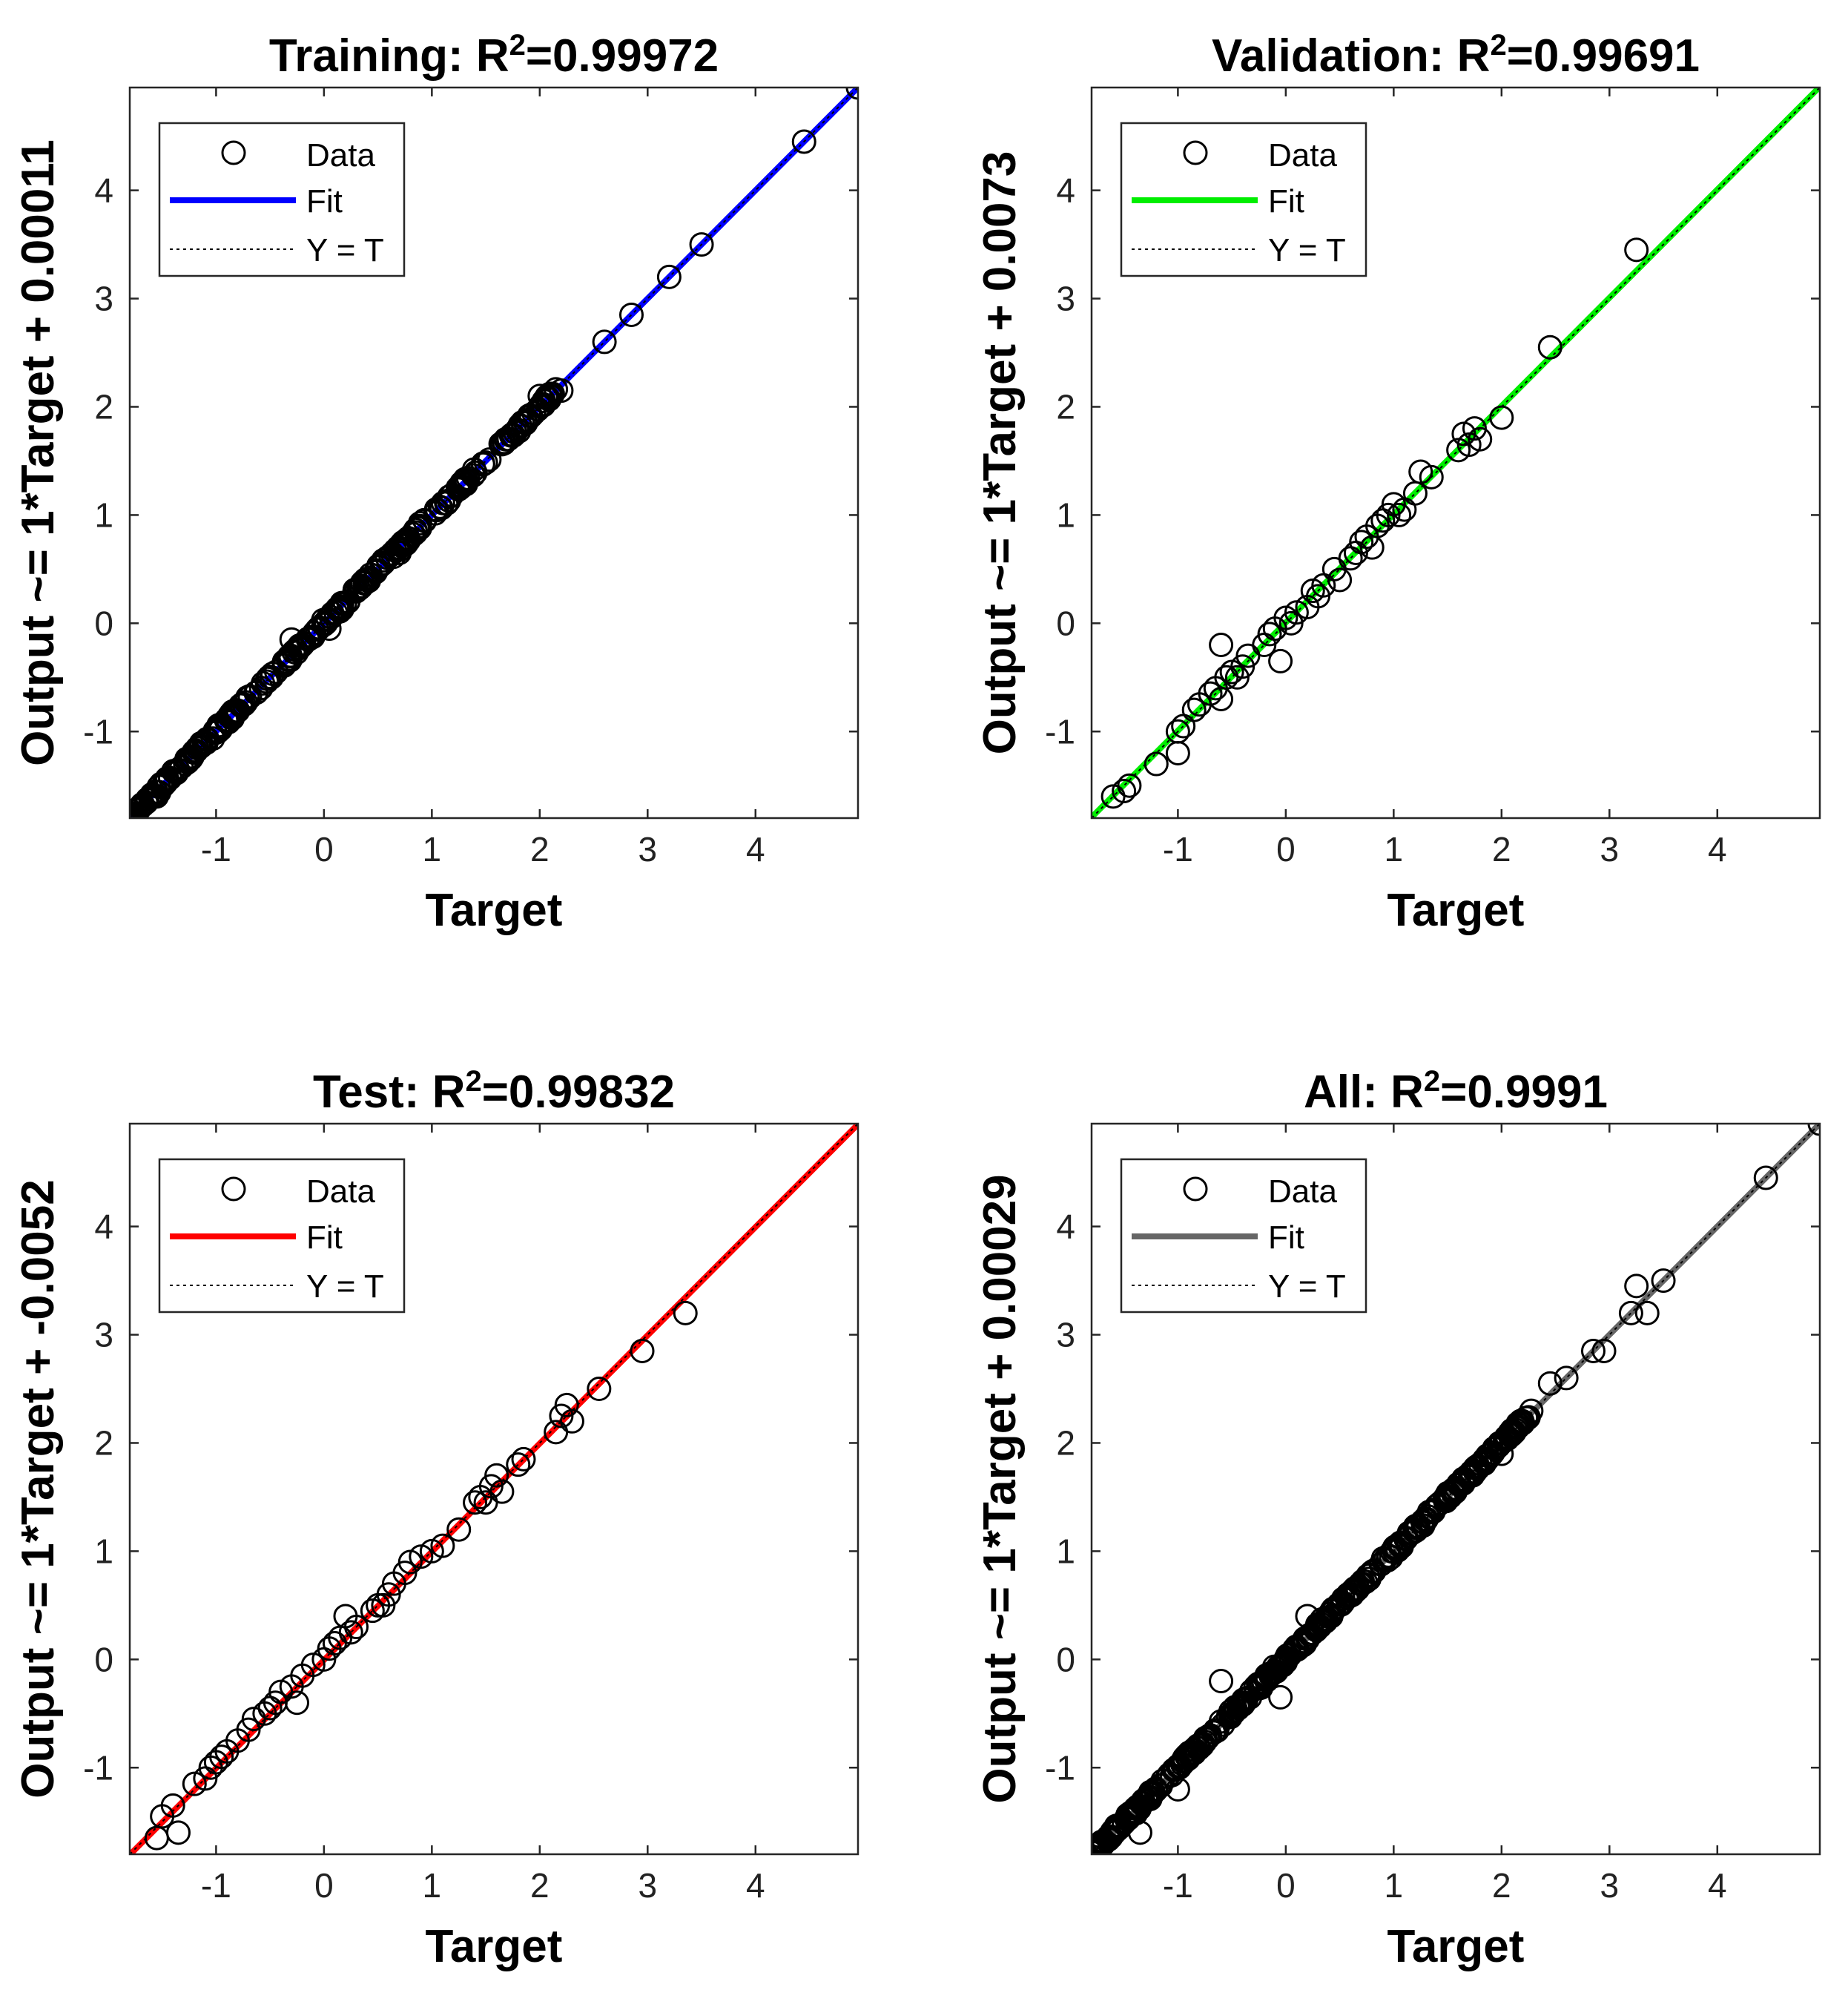 The width and height of the screenshot is (1848, 2010). Describe the element at coordinates (1456, 55) in the screenshot. I see `plot-title: Validation: R2=0.99691` at that location.